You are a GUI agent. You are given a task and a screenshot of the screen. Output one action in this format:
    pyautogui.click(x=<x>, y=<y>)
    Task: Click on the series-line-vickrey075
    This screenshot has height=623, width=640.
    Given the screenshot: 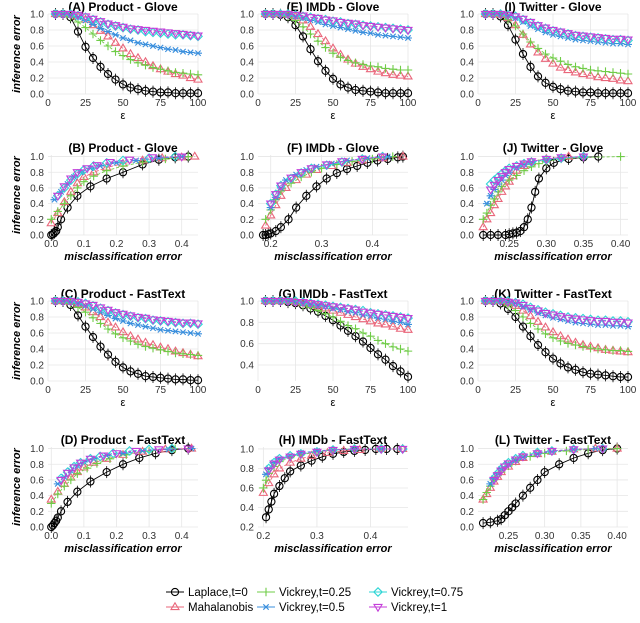 What is the action you would take?
    pyautogui.click(x=127, y=312)
    